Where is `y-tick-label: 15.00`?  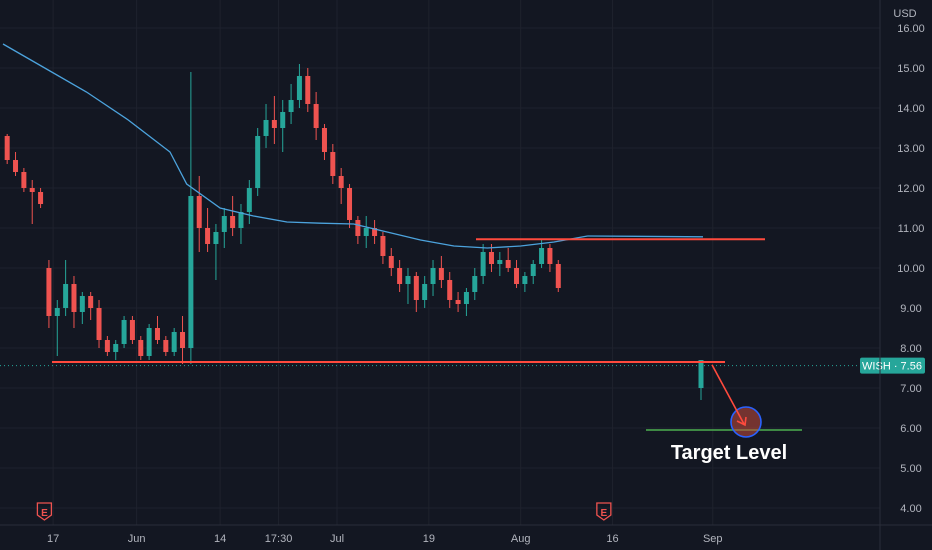 y-tick-label: 15.00 is located at coordinates (911, 69).